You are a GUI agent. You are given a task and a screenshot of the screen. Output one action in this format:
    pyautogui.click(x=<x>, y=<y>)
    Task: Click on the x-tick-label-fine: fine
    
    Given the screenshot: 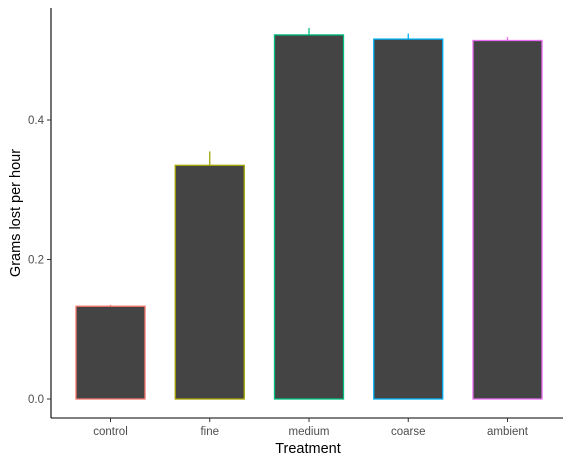 What is the action you would take?
    pyautogui.click(x=209, y=432)
    